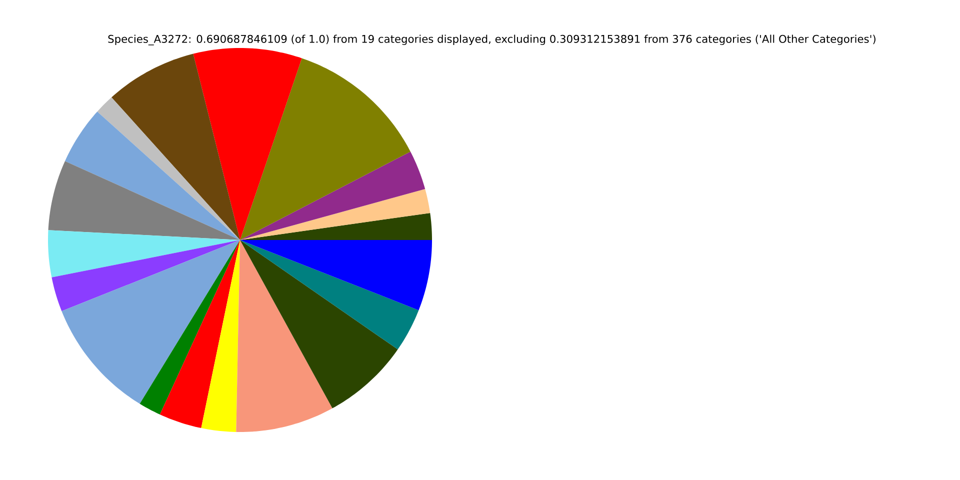  Describe the element at coordinates (492, 40) in the screenshot. I see `text: Species_A3272: 0.690687846109 (of 1.0) from 19 categories displayed, excluding 0.309312153891 from 376 categories ('All Other Categories')` at that location.